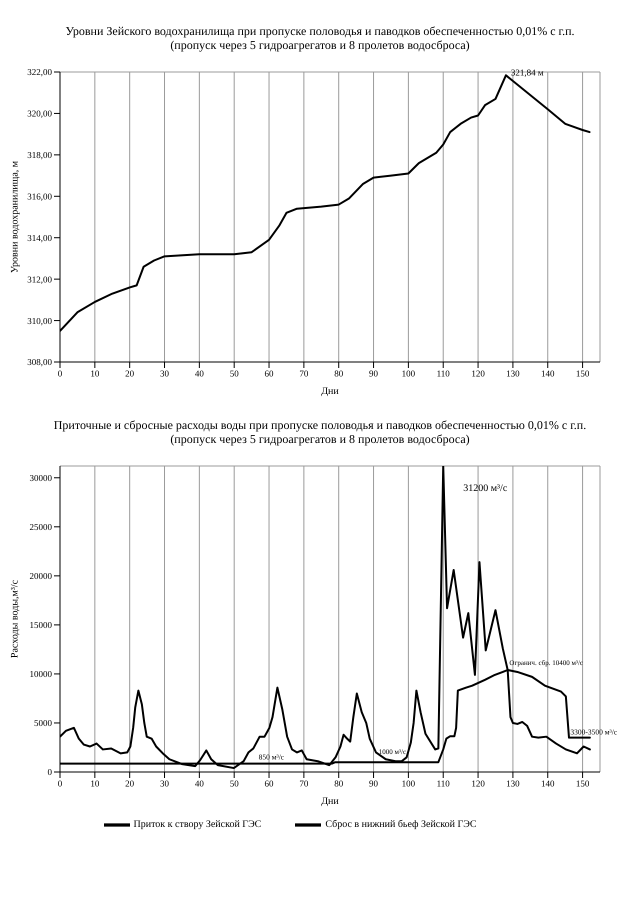  What do you see at coordinates (320, 425) in the screenshot?
I see `chart-title: Приточные и сбросные расходы воды при пропуске половодья и паводков обеспеченностью 0,01% с г.п.` at bounding box center [320, 425].